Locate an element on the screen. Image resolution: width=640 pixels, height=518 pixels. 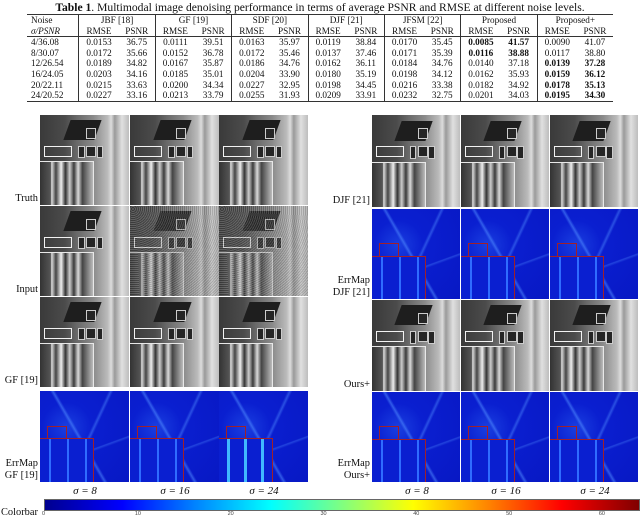
cell-psnr: 34.45 is located at coordinates (366, 84).